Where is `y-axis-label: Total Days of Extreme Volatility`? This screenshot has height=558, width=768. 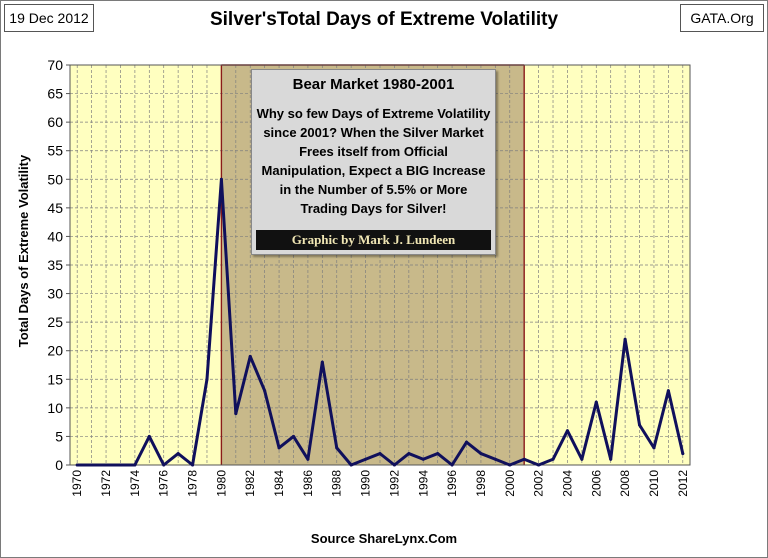 y-axis-label: Total Days of Extreme Volatility is located at coordinates (23, 251).